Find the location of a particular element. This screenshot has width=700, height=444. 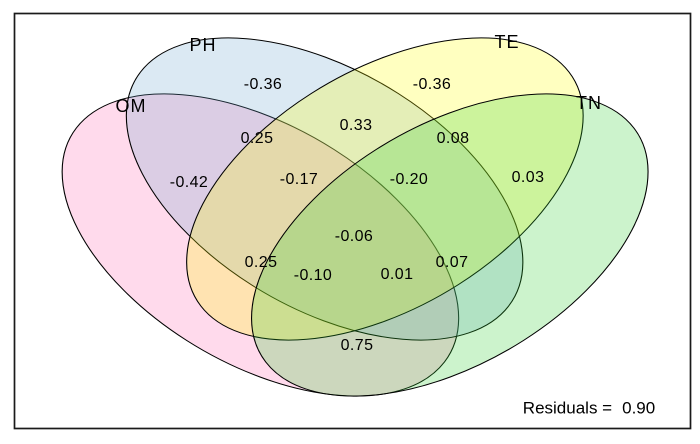

residuals-annotation: Residuals = 0.90 is located at coordinates (589, 408).